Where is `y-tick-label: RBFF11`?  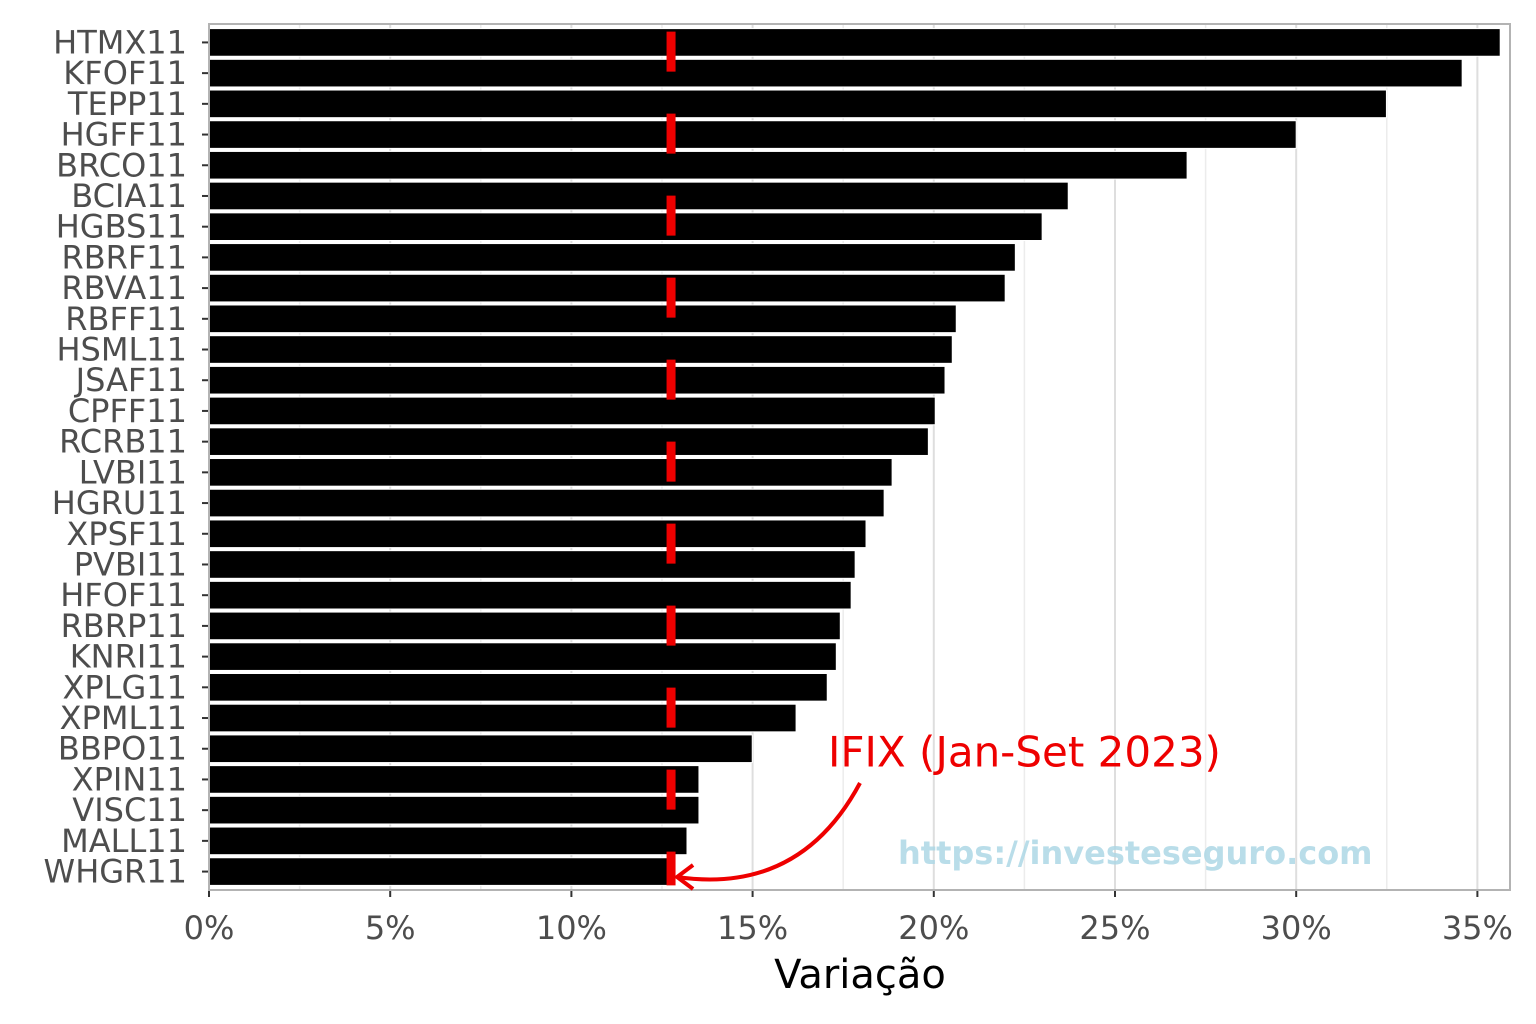 y-tick-label: RBFF11 is located at coordinates (126, 319).